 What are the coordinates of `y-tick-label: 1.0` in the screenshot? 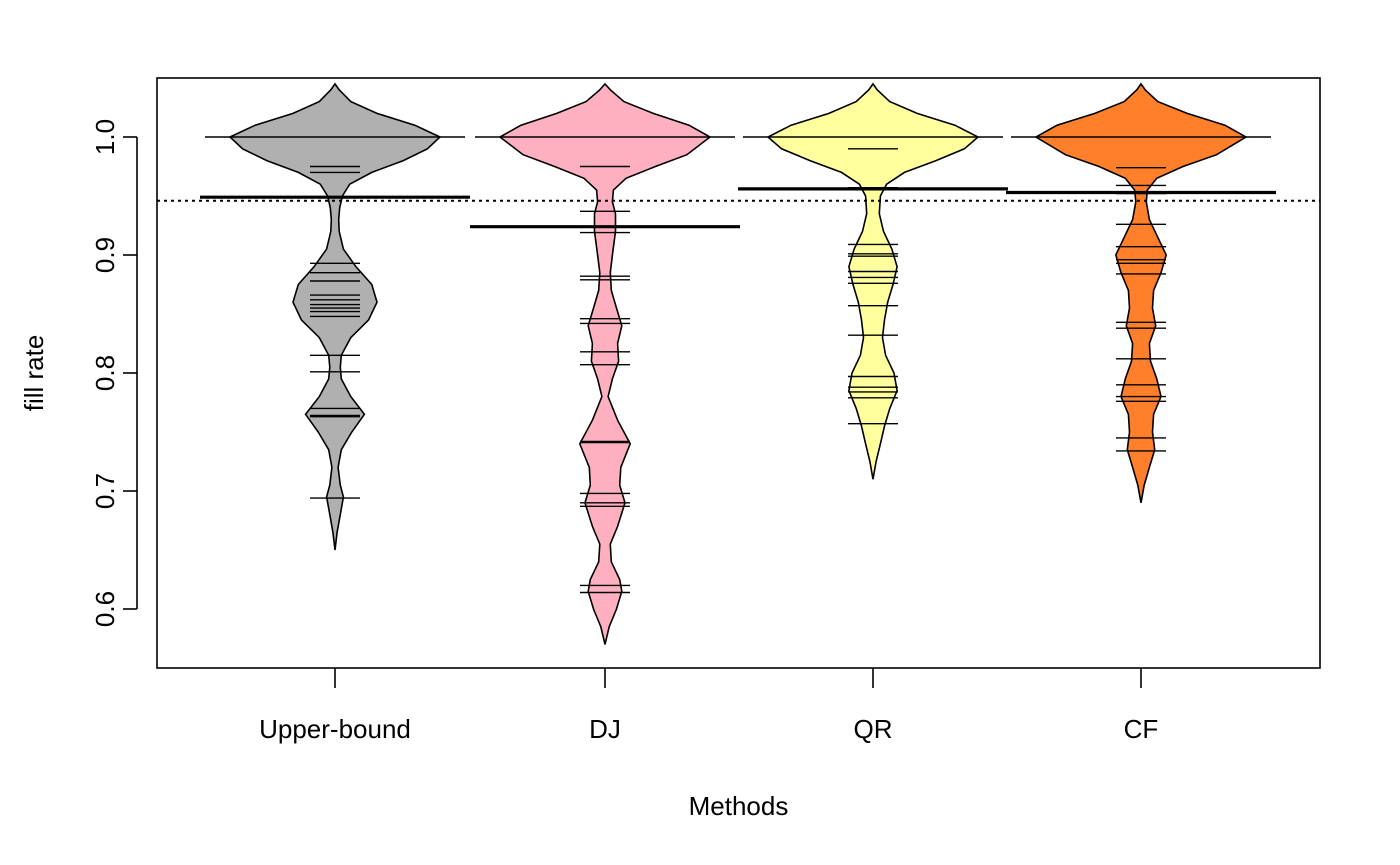 It's located at (105, 137).